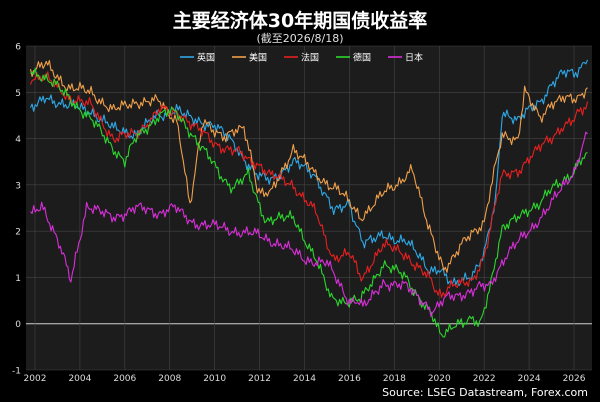  Describe the element at coordinates (362, 58) in the screenshot. I see `legend-label: 德国` at that location.